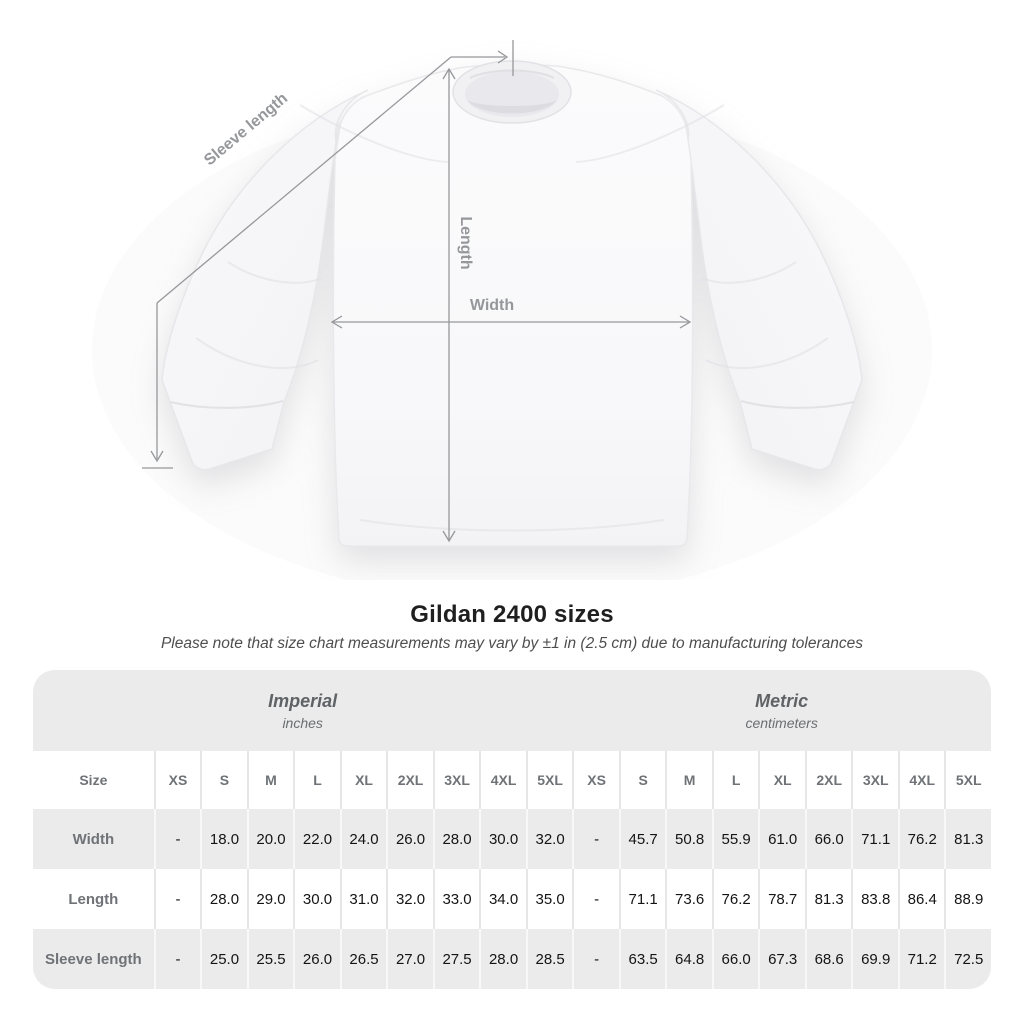 This screenshot has height=1024, width=1024. I want to click on row-label: Sleeve length, so click(93, 959).